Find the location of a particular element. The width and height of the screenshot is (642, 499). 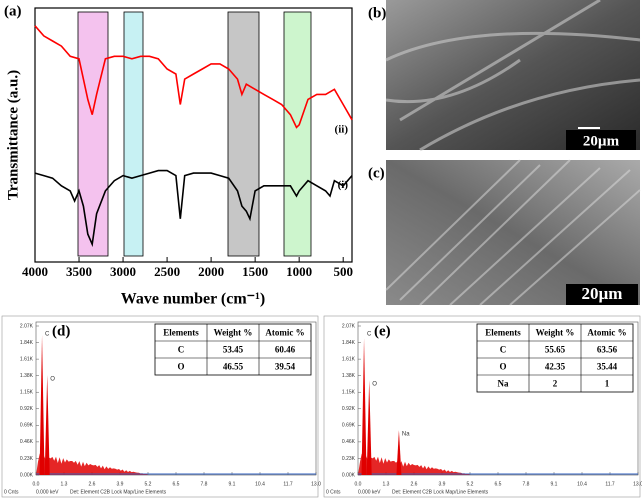

table-cell: 53.45 is located at coordinates (233, 350).